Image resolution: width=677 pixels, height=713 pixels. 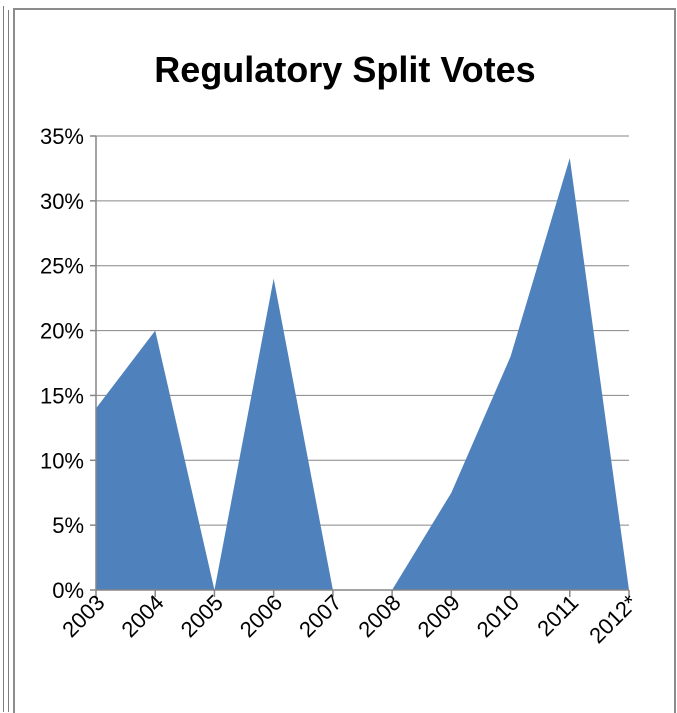 What do you see at coordinates (3, 359) in the screenshot?
I see `frame-left-outer-line` at bounding box center [3, 359].